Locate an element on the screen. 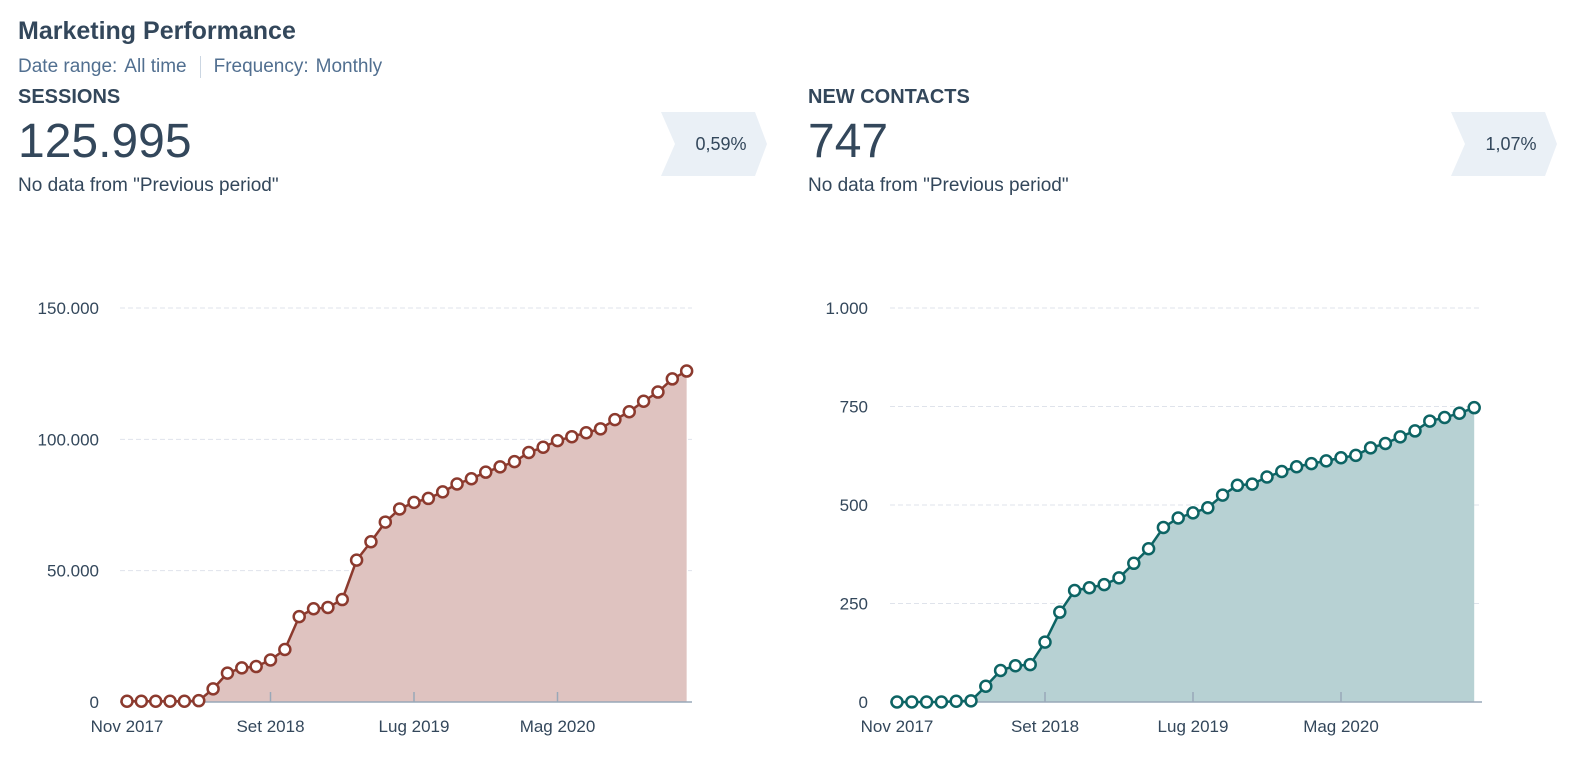  contacts-x-tick-label: Mag 2020 is located at coordinates (1341, 726).